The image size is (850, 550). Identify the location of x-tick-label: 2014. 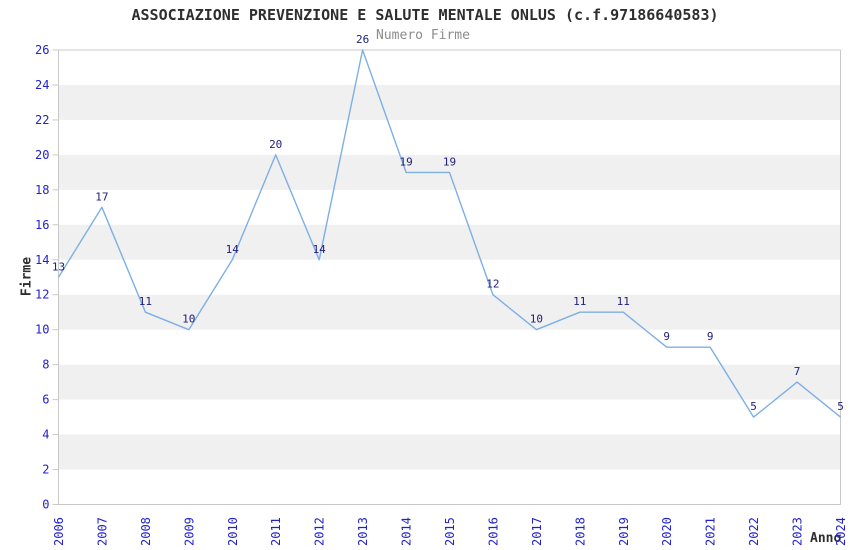
(407, 531).